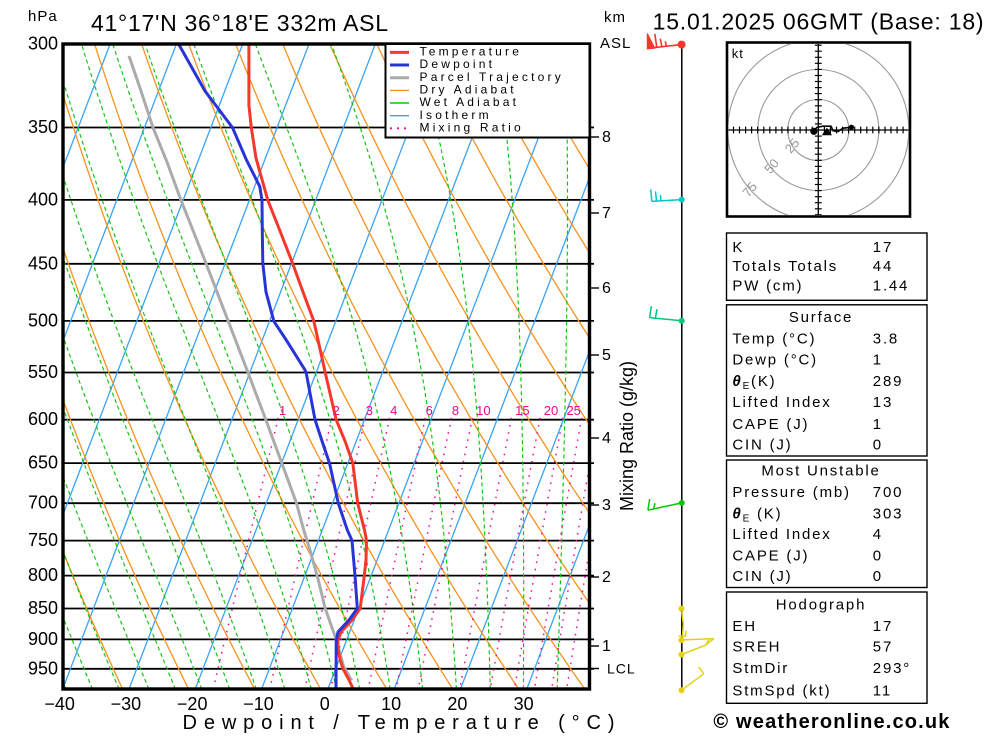 The height and width of the screenshot is (738, 1000). I want to click on svg-text: 57, so click(883, 647).